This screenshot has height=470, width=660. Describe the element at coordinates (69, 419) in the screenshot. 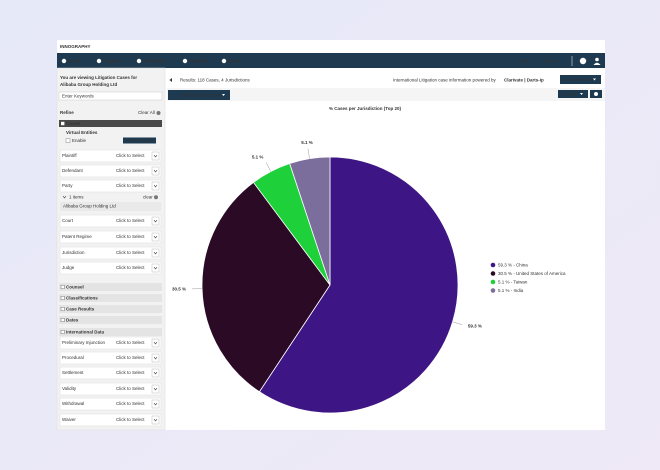

I see `filter-label: Waiver` at that location.